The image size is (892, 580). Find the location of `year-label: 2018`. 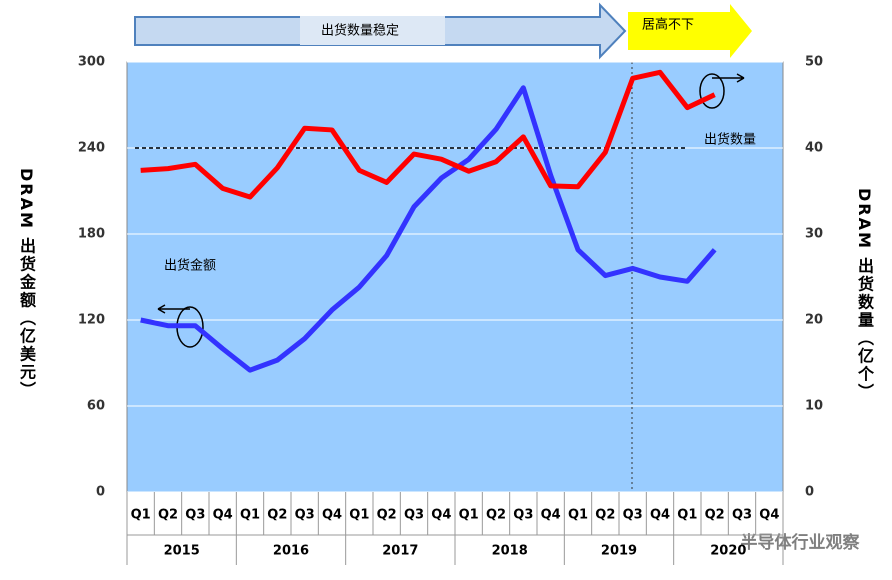

year-label: 2018 is located at coordinates (510, 551).